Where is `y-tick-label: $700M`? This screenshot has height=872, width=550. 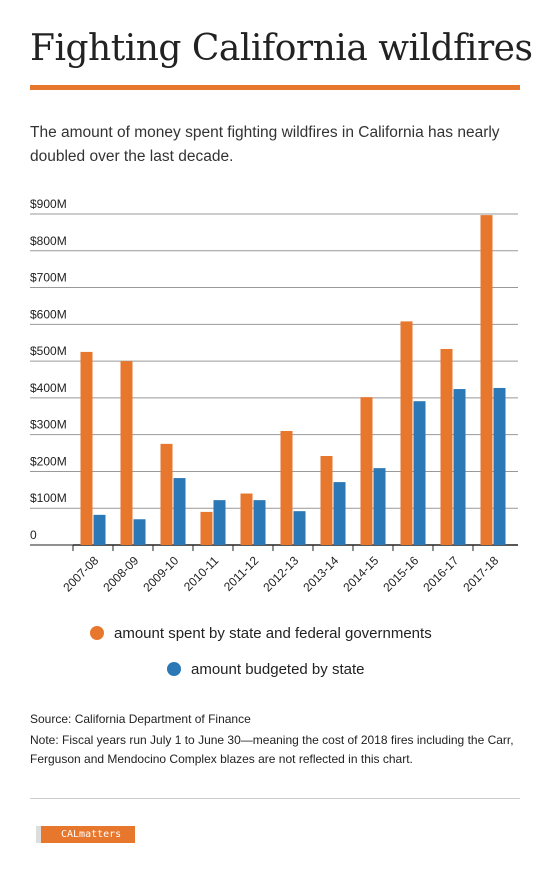
y-tick-label: $700M is located at coordinates (48, 278).